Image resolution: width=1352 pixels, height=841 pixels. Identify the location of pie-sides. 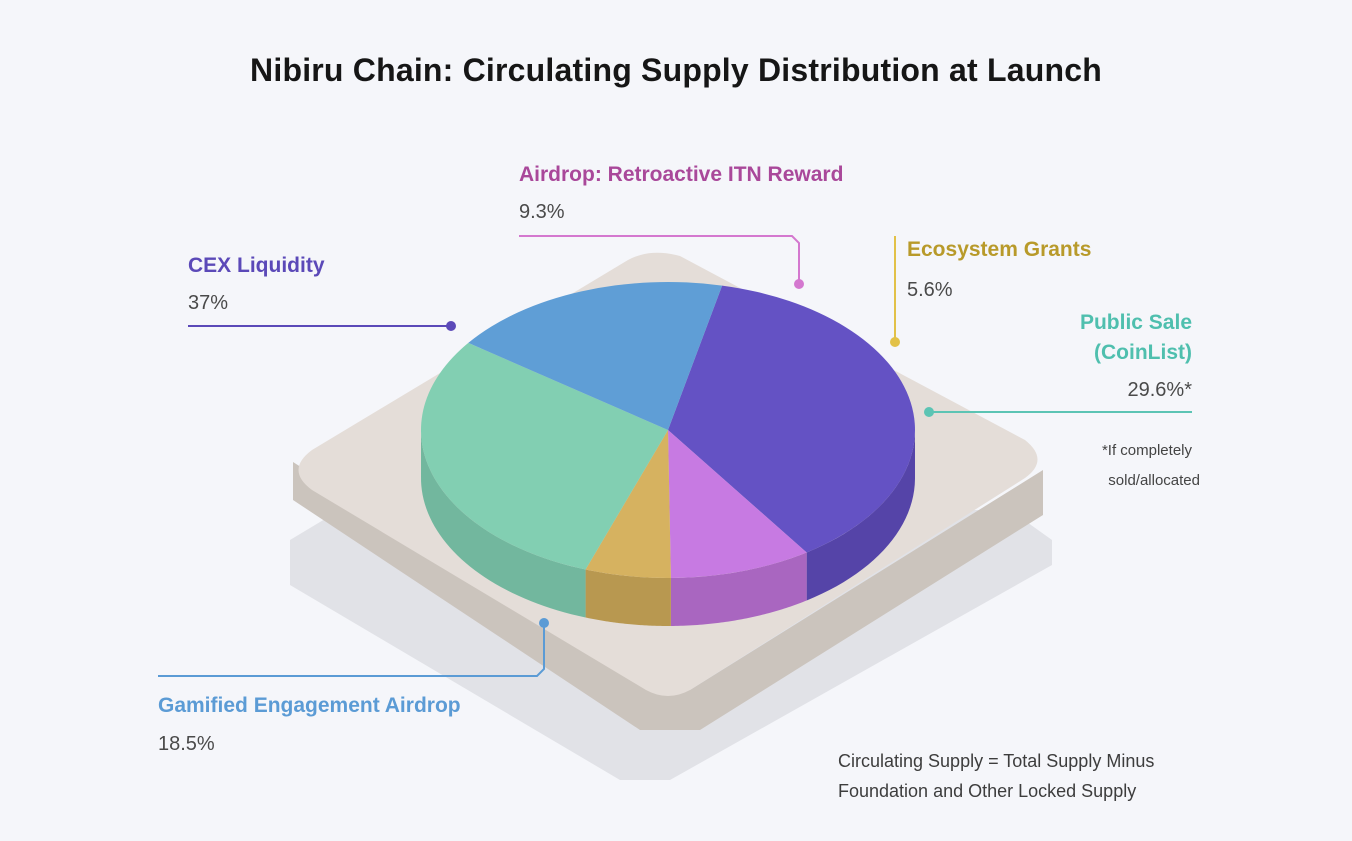
(668, 527).